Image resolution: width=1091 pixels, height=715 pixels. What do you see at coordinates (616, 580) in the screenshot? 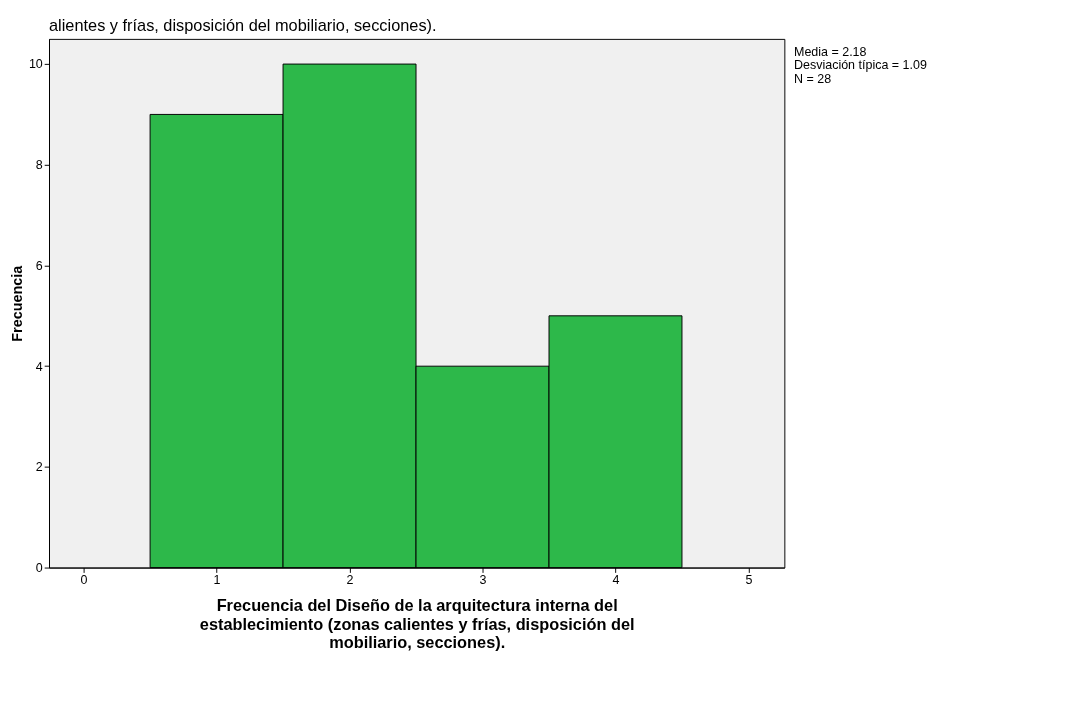
I see `x-tick-label: 4` at bounding box center [616, 580].